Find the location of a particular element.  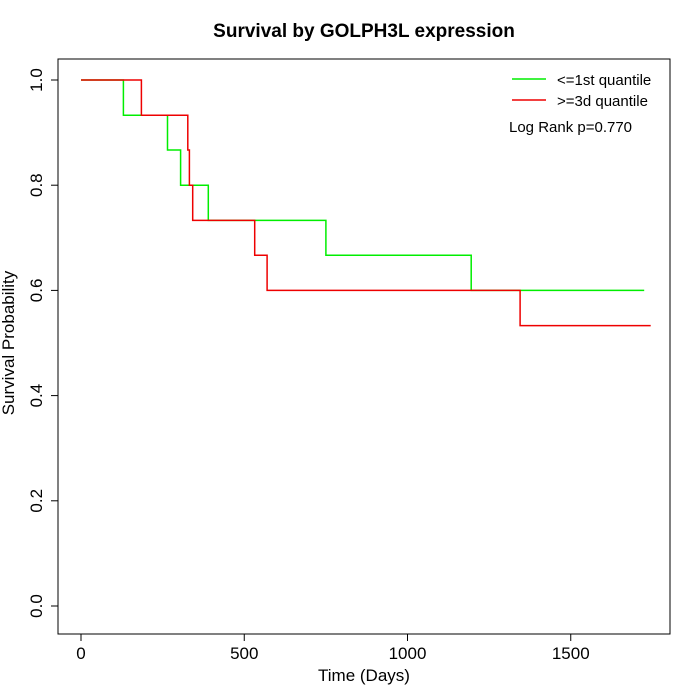

x-axis: 0 500 1000 1500 is located at coordinates (333, 648).